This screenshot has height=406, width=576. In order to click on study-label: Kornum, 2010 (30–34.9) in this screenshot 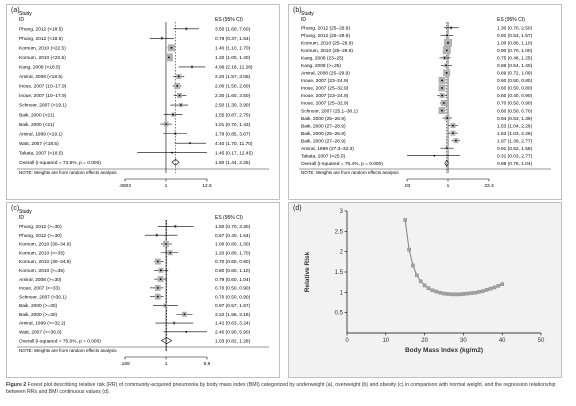, I will do `click(45, 245)`.